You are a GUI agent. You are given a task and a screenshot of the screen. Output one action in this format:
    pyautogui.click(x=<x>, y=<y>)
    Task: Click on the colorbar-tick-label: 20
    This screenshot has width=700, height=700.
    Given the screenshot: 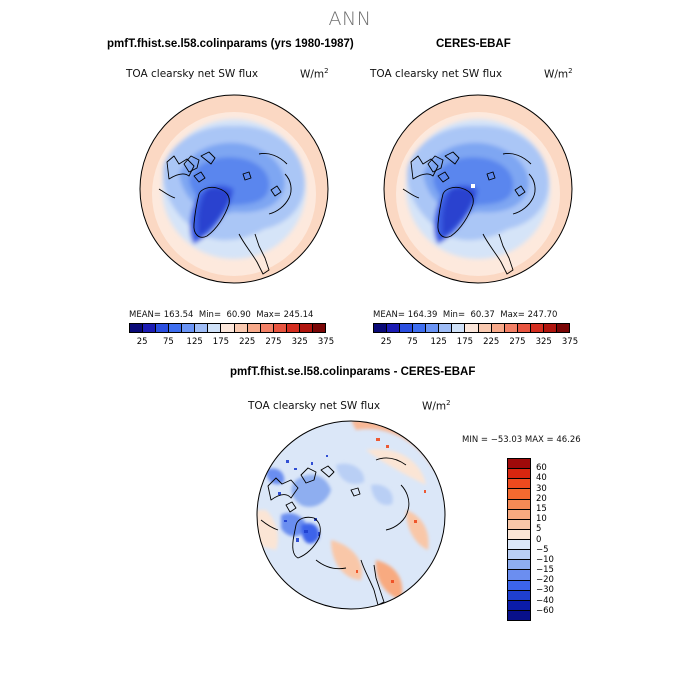 What is the action you would take?
    pyautogui.click(x=541, y=498)
    